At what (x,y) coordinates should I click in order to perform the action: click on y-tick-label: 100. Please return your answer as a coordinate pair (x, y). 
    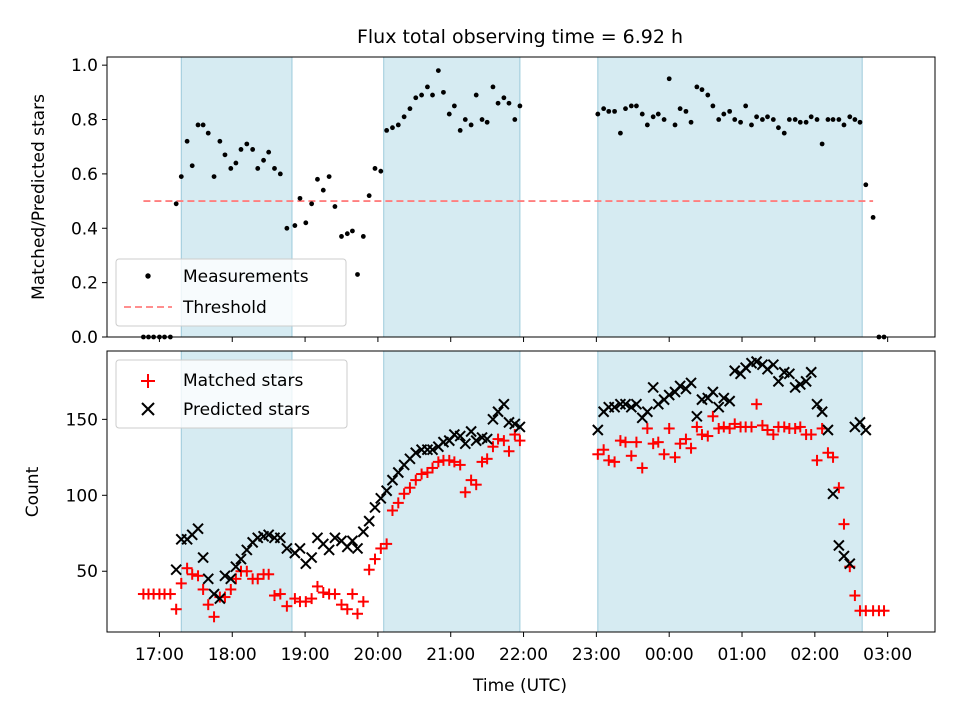
    Looking at the image, I should click on (82, 496).